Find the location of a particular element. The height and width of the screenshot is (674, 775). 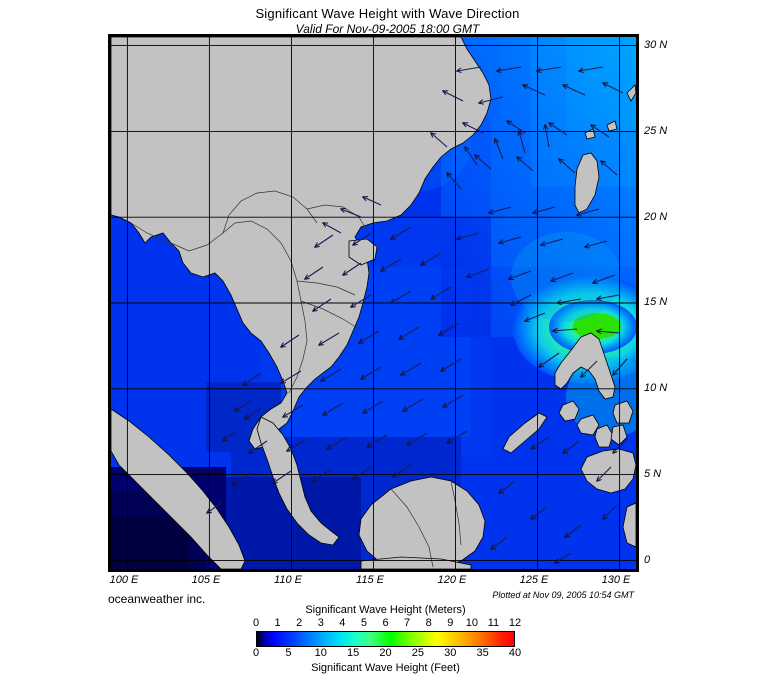

colorbar-tick-m-7: 7 is located at coordinates (407, 623).